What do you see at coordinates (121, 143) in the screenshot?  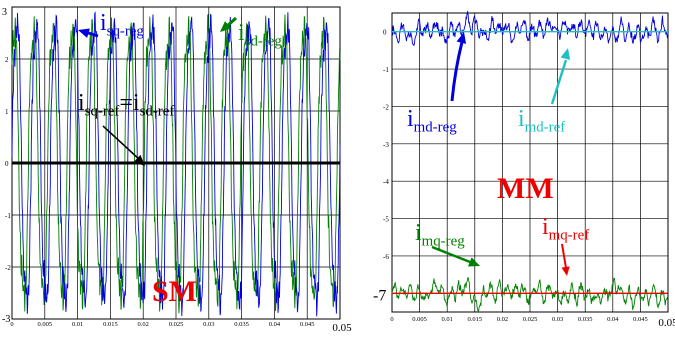 I see `arrow-isq-ref` at bounding box center [121, 143].